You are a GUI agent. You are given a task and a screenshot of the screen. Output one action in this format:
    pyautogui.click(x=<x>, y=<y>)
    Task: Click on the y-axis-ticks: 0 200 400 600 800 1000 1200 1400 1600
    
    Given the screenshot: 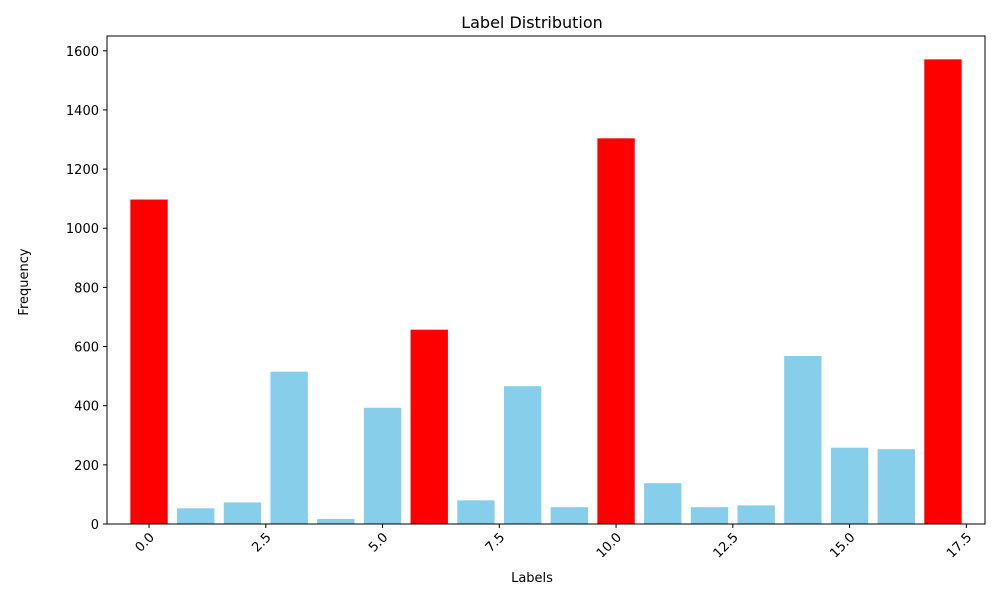 What is the action you would take?
    pyautogui.click(x=86, y=289)
    